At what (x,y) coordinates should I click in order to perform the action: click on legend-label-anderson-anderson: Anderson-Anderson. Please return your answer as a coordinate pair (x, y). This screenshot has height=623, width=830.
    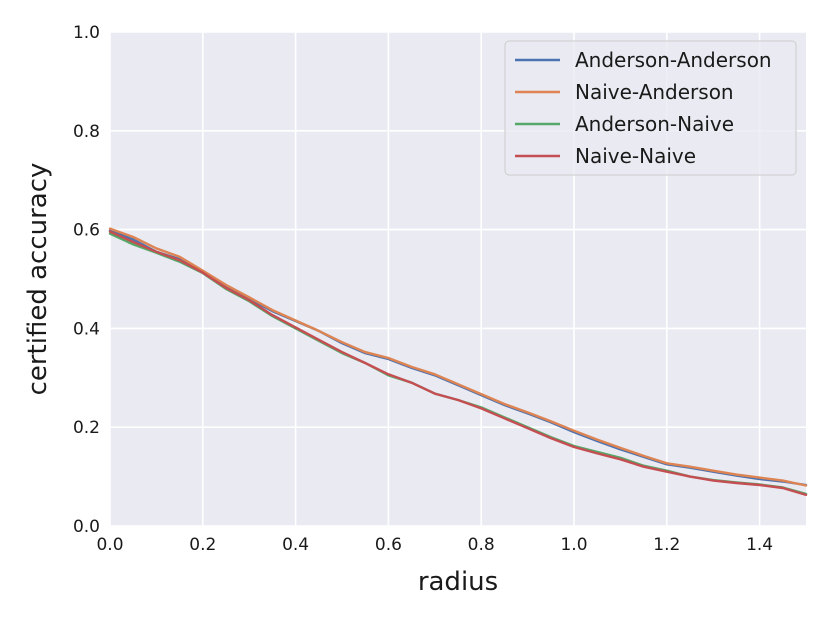
    Looking at the image, I should click on (673, 60).